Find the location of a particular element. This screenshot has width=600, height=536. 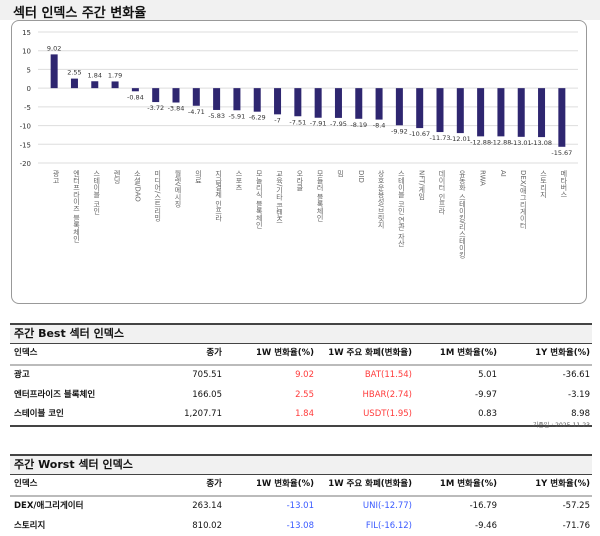

data-label: -13.01 is located at coordinates (521, 143).